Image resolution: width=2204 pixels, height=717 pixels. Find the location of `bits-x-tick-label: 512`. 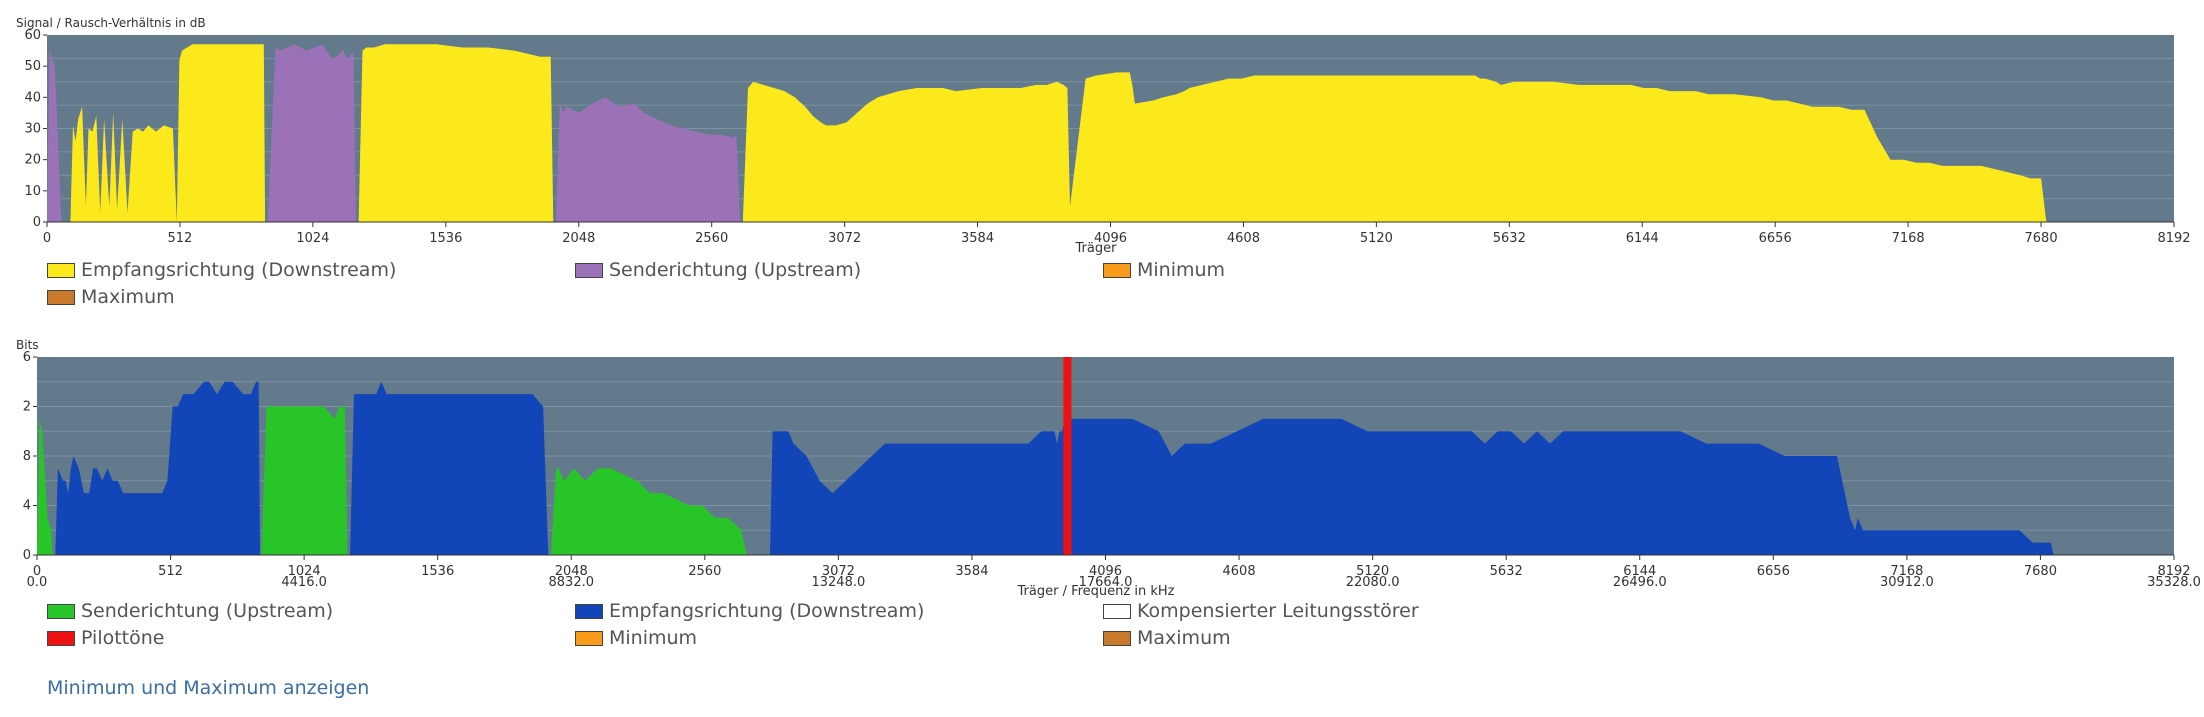

bits-x-tick-label: 512 is located at coordinates (170, 571).